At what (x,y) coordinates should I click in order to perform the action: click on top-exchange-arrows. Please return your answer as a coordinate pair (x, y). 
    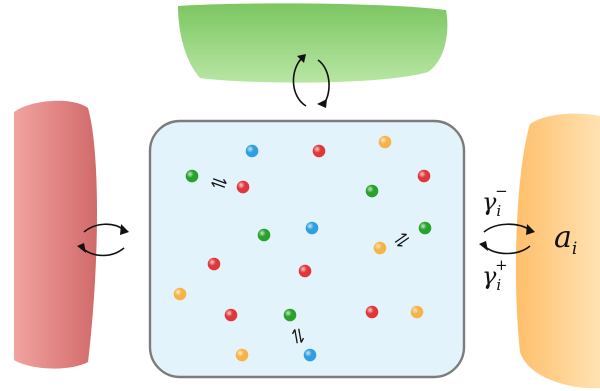
    Looking at the image, I should click on (311, 81).